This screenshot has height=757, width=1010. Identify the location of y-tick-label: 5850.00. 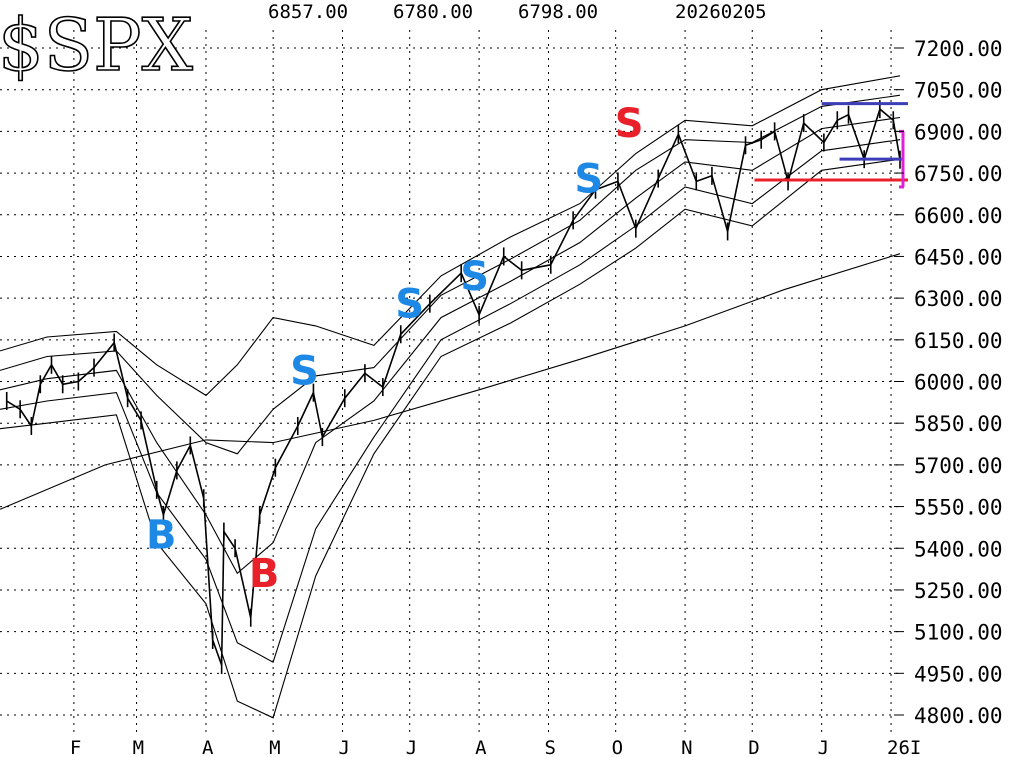
(958, 424).